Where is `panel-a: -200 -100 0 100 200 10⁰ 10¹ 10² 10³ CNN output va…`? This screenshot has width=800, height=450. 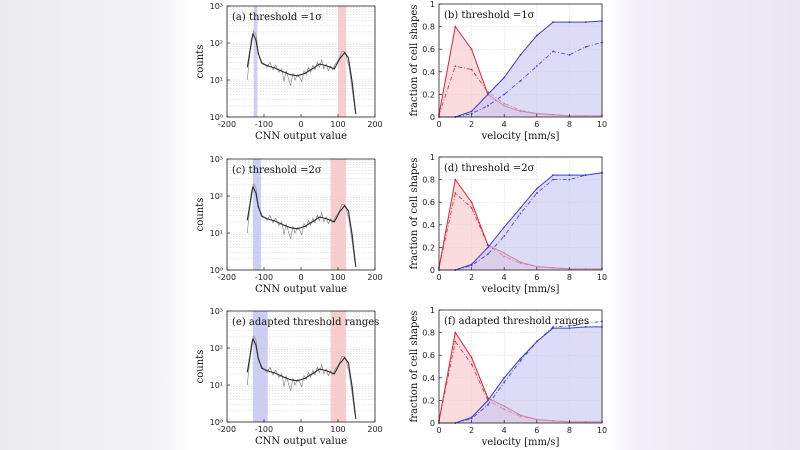
panel-a: -200 -100 0 100 200 10⁰ 10¹ 10² 10³ CNN output va… is located at coordinates (289, 72).